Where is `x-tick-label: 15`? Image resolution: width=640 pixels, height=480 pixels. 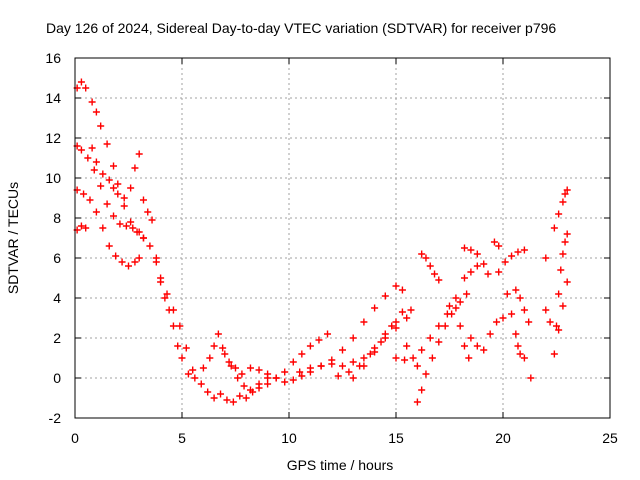
x-tick-label: 15 is located at coordinates (396, 438).